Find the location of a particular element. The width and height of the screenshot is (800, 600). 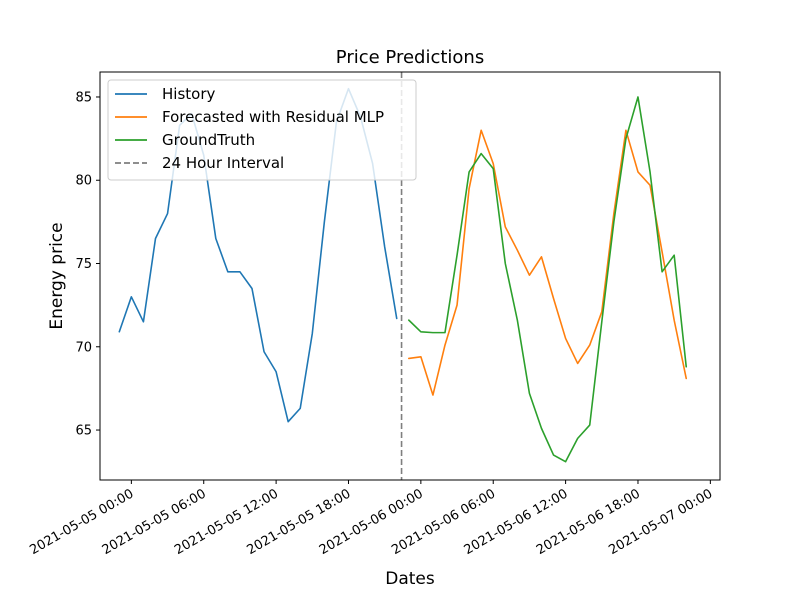

y-tick-label: 80 is located at coordinates (83, 181).